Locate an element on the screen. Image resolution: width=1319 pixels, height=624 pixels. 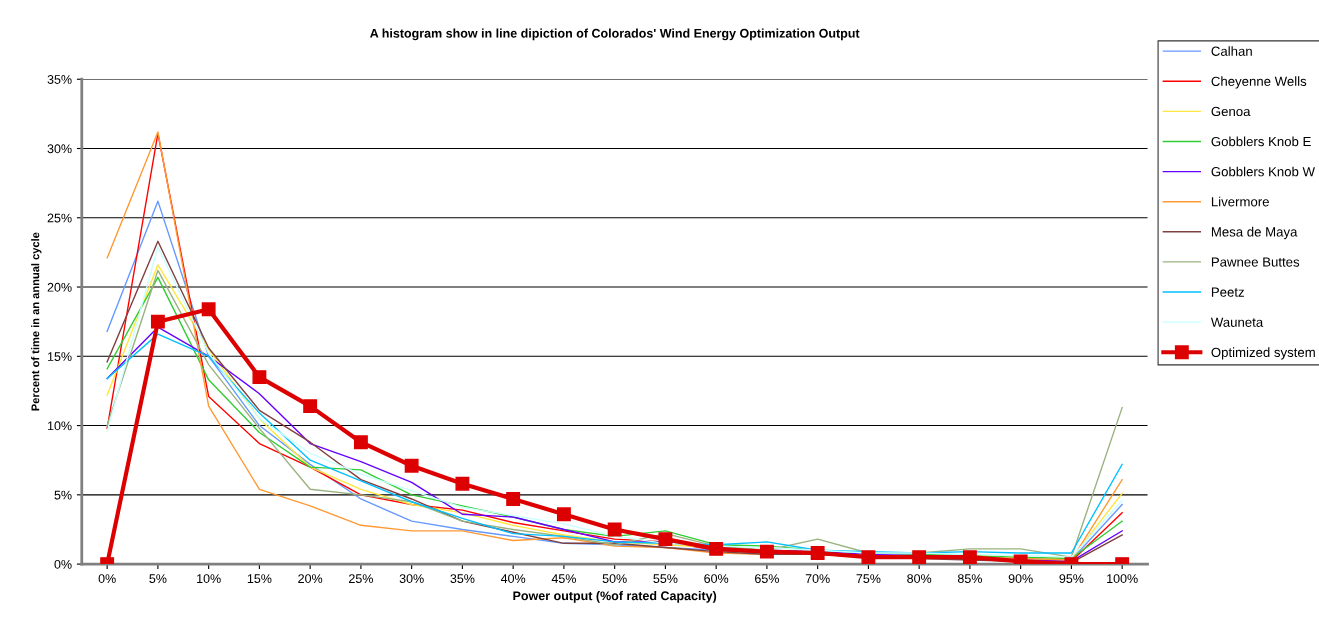
x-tick-label: 0% is located at coordinates (107, 578).